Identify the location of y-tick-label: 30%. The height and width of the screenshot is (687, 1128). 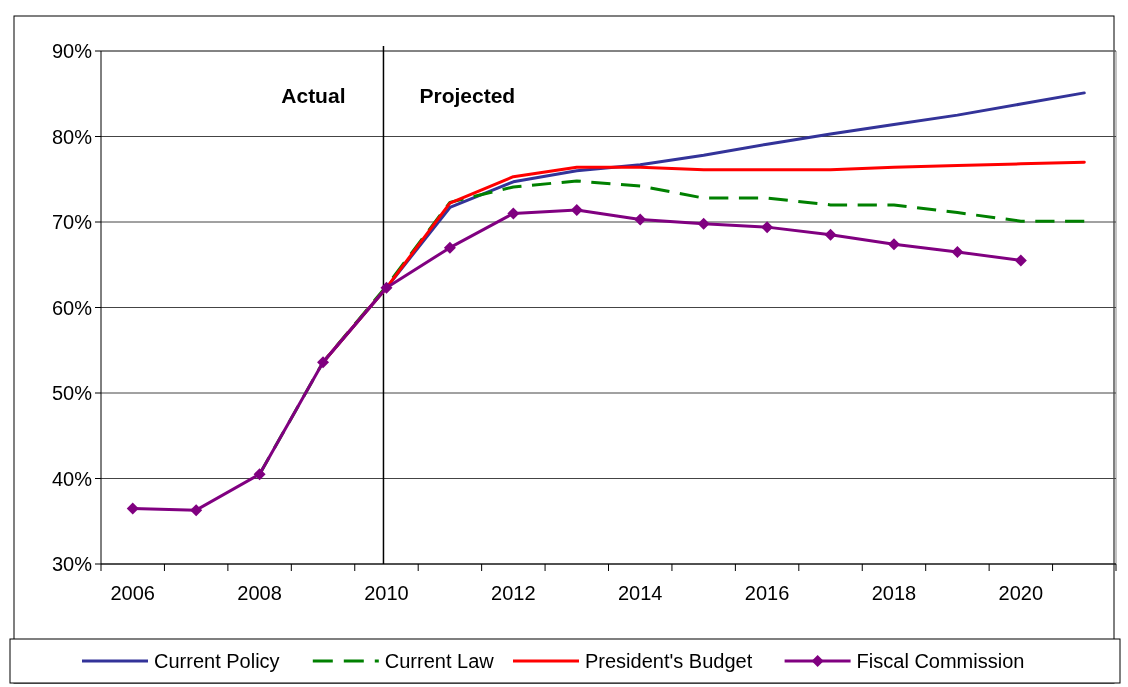
(72, 564).